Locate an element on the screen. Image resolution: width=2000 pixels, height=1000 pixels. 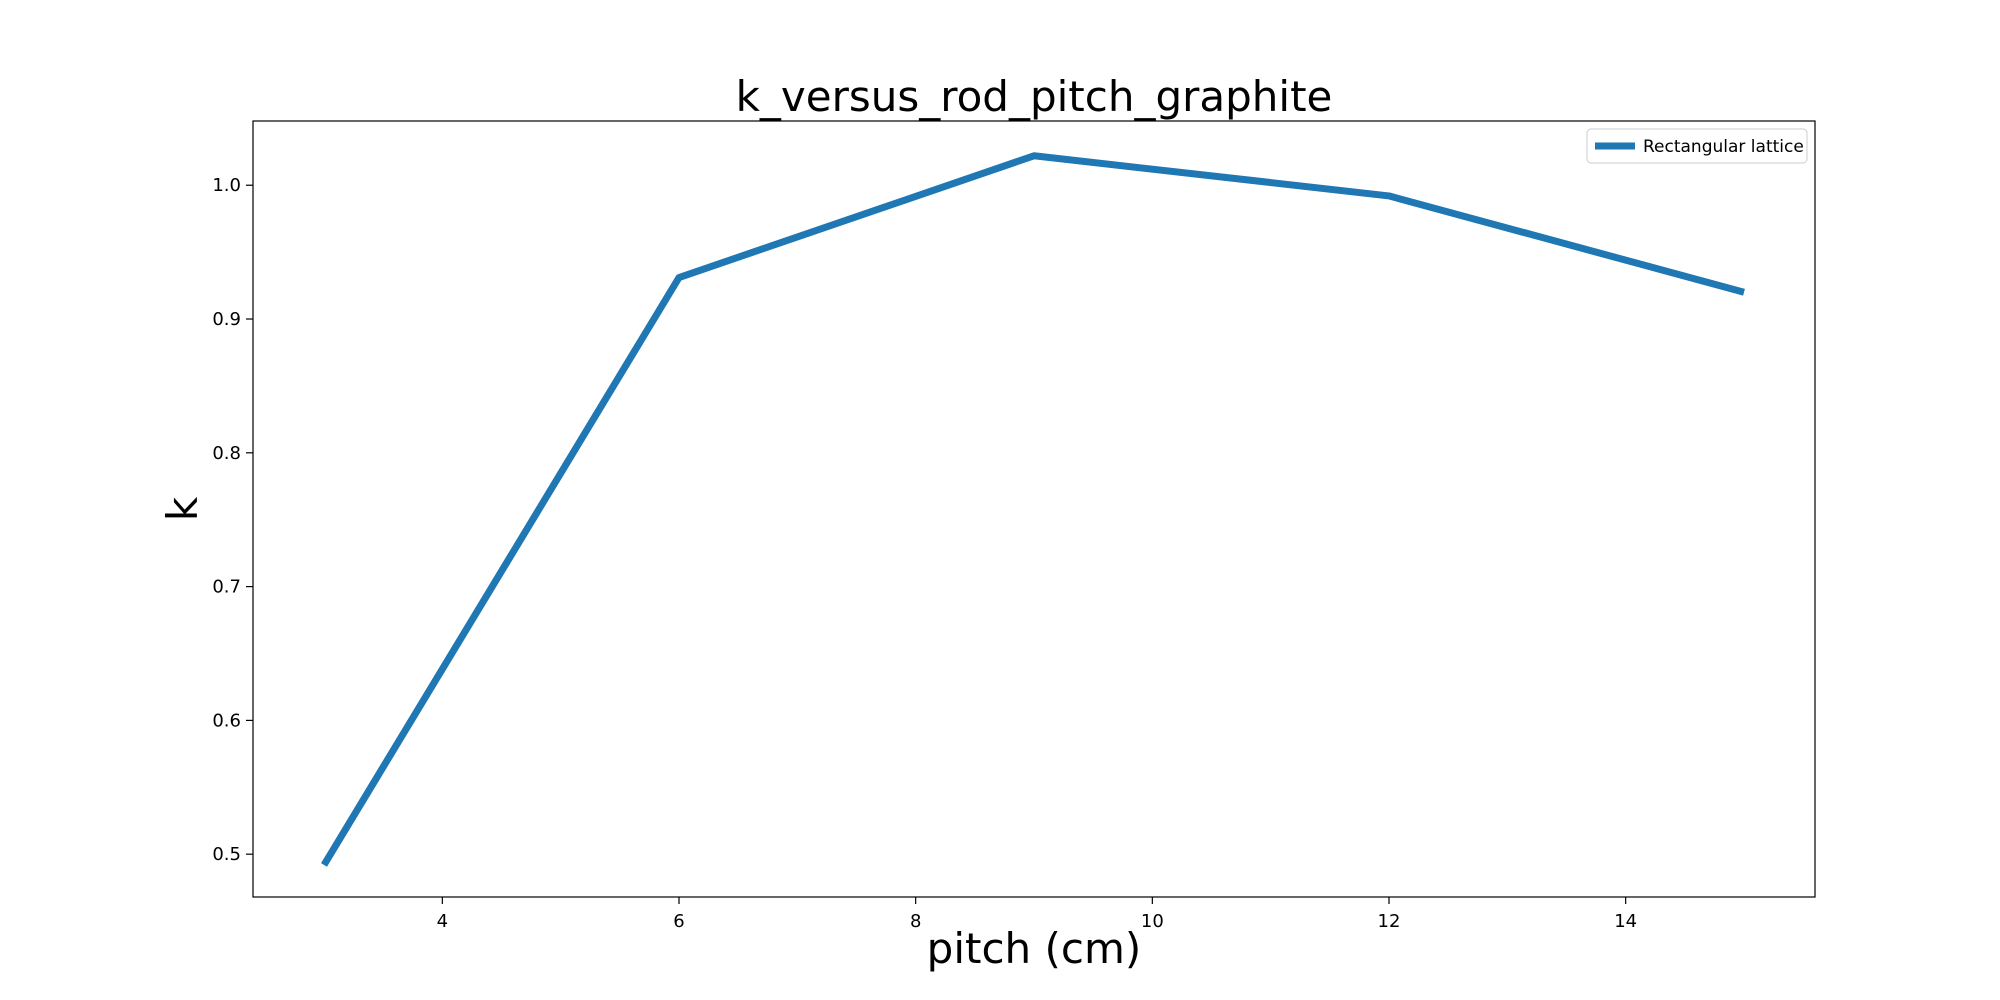
y-tick-label: 0.6 is located at coordinates (226, 720).